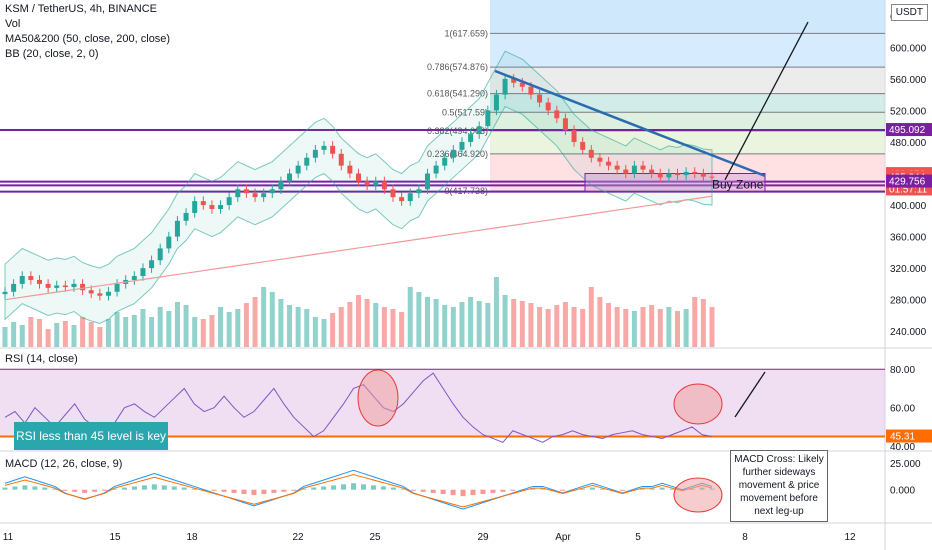 The image size is (932, 550). Describe the element at coordinates (698, 495) in the screenshot. I see `macd-highlight-circle` at that location.